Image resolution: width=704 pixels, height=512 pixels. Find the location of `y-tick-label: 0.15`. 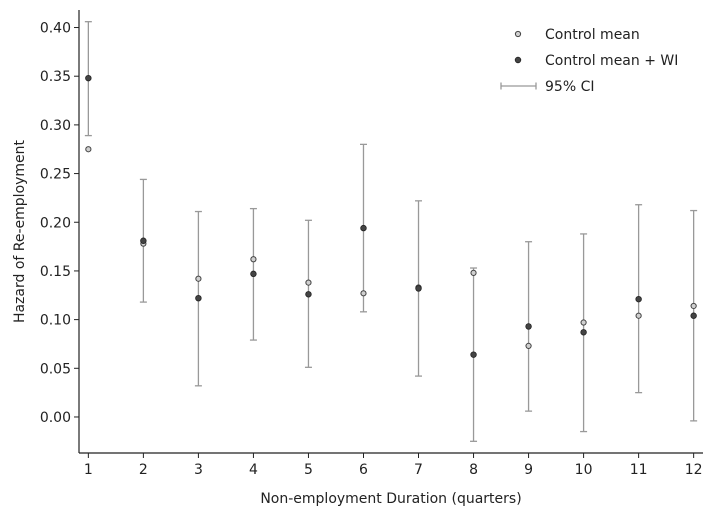

y-tick-label: 0.15 is located at coordinates (55, 272).